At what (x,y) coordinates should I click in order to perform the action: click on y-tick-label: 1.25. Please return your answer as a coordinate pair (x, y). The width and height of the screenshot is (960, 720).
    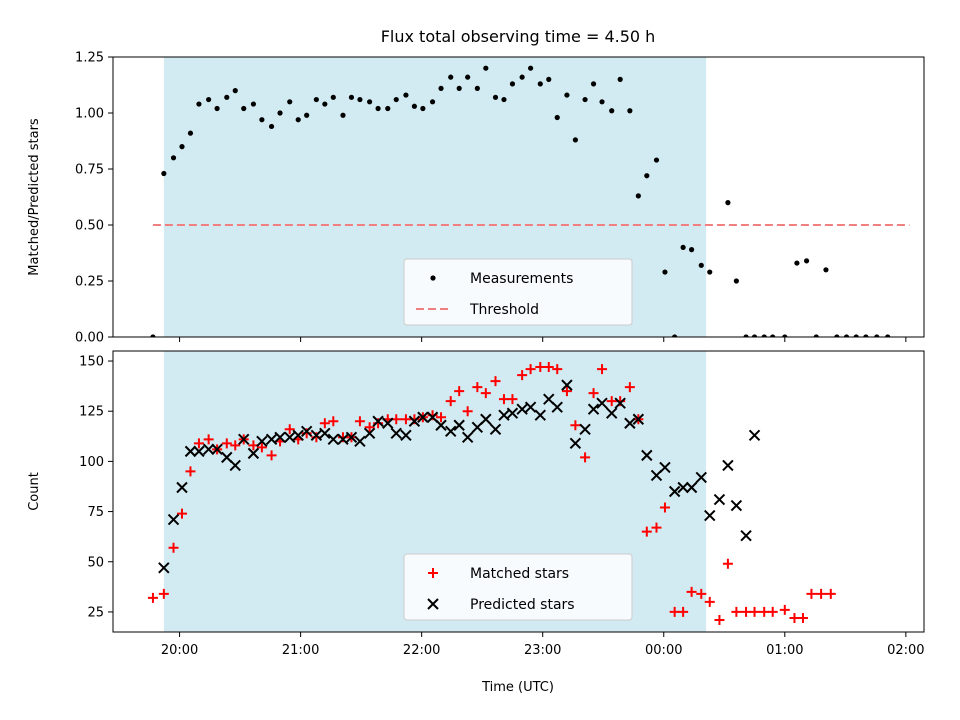
    Looking at the image, I should click on (89, 58).